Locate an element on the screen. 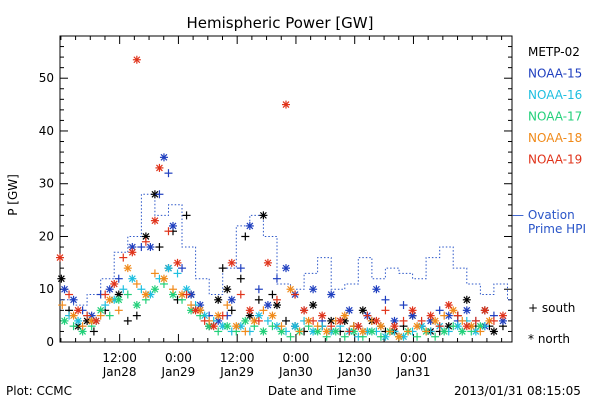  x-tick-label-date: Jan29 is located at coordinates (178, 372).